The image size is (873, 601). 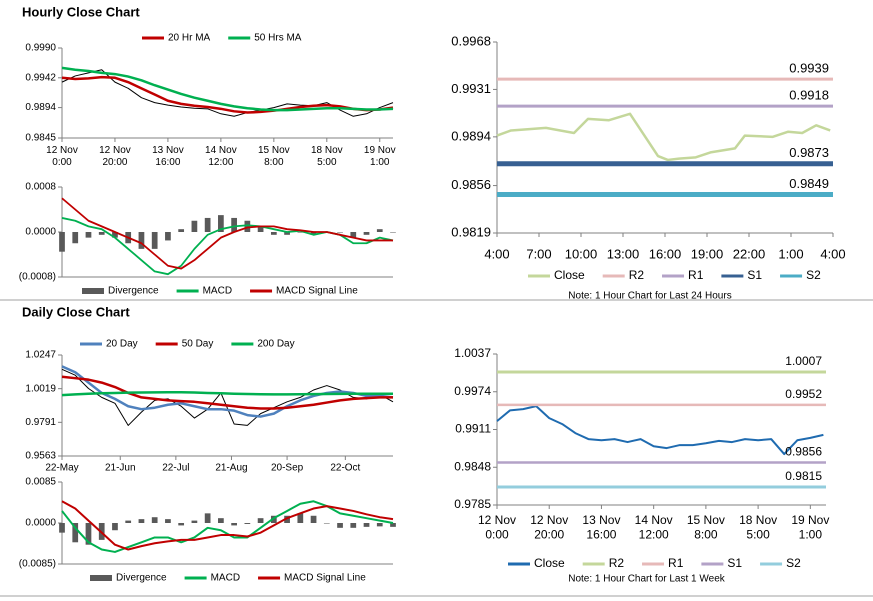 What do you see at coordinates (327, 162) in the screenshot?
I see `label-line: 5:00` at bounding box center [327, 162].